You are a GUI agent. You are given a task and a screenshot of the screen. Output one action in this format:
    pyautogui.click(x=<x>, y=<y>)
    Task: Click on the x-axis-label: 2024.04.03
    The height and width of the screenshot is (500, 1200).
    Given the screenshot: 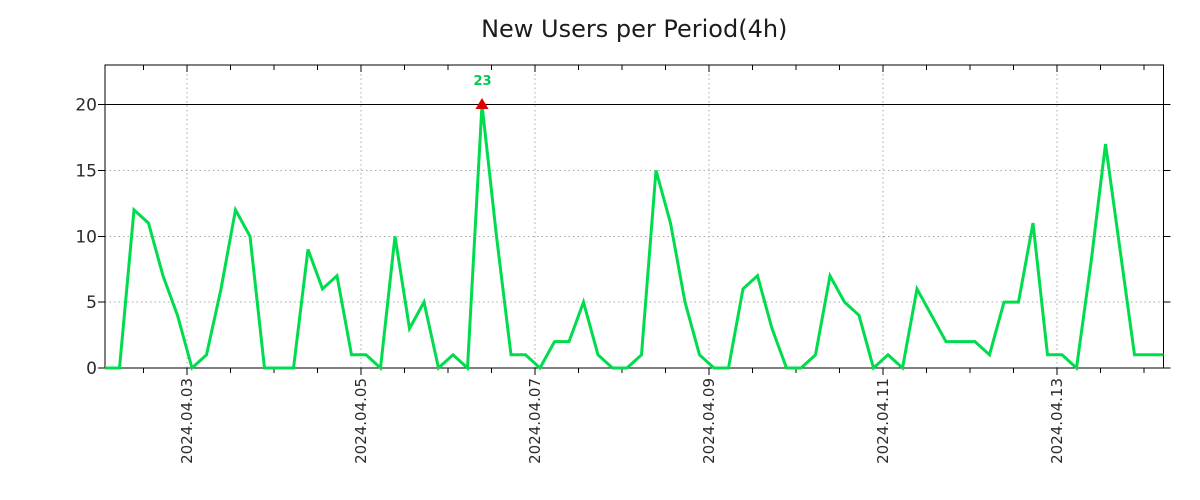 What is the action you would take?
    pyautogui.click(x=187, y=421)
    